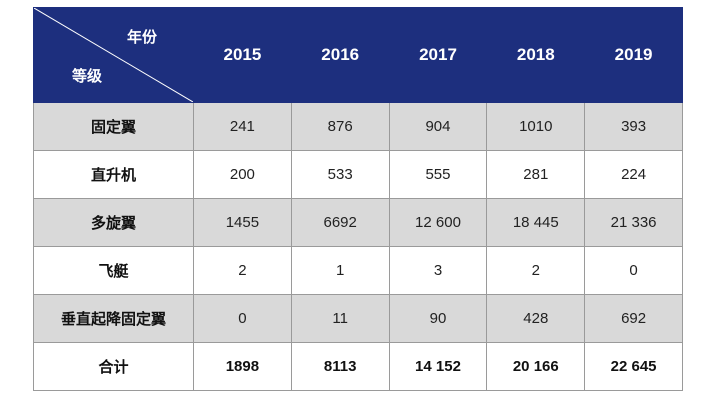 This screenshot has width=711, height=411. I want to click on table-cell: 1, so click(340, 270).